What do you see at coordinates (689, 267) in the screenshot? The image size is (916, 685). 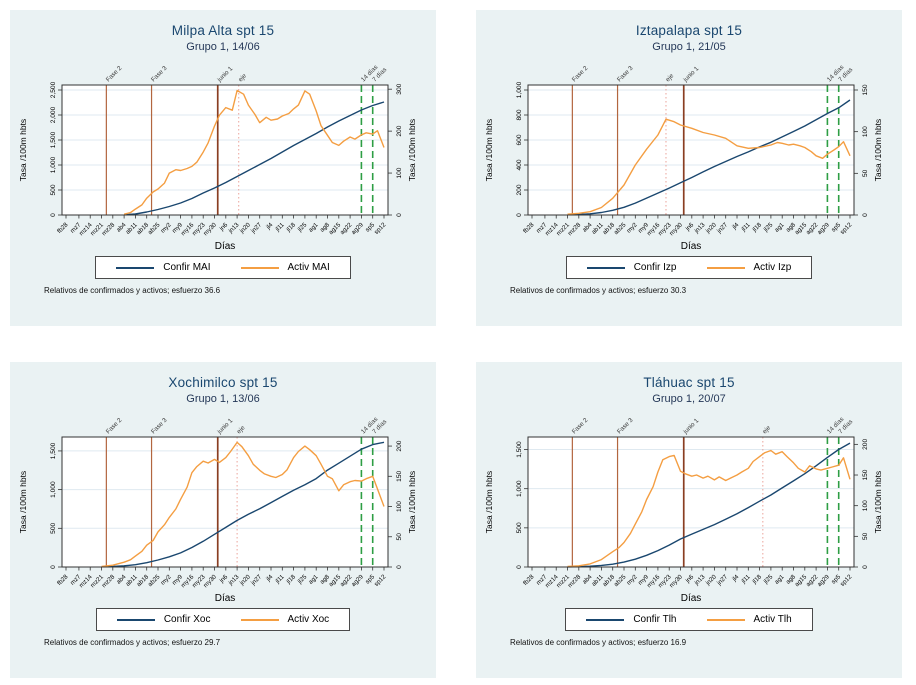 I see `legend: Confir Izp Activ Izp` at bounding box center [689, 267].